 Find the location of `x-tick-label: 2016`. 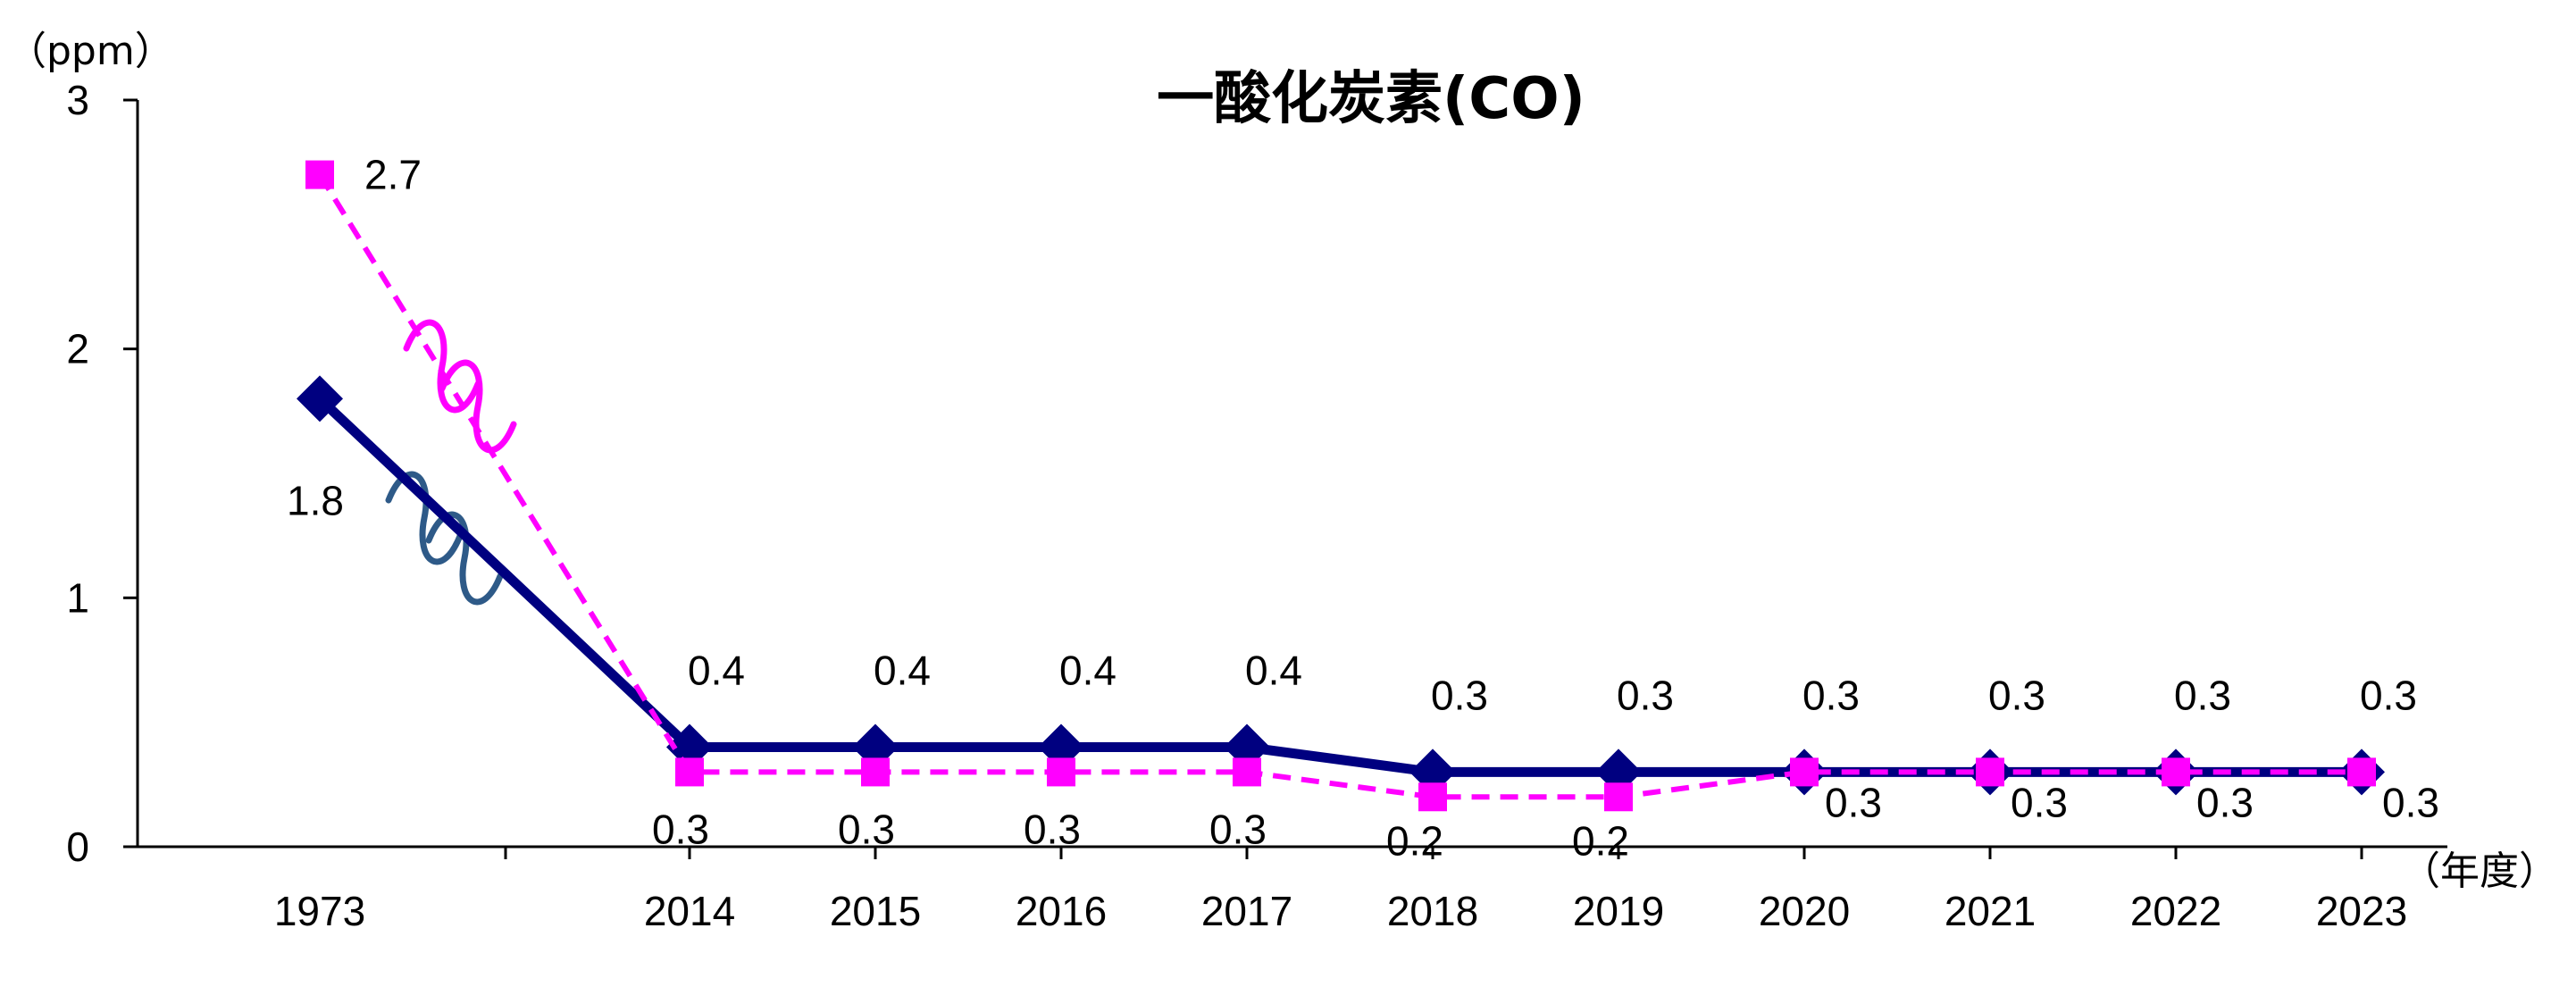

x-tick-label: 2016 is located at coordinates (1062, 911).